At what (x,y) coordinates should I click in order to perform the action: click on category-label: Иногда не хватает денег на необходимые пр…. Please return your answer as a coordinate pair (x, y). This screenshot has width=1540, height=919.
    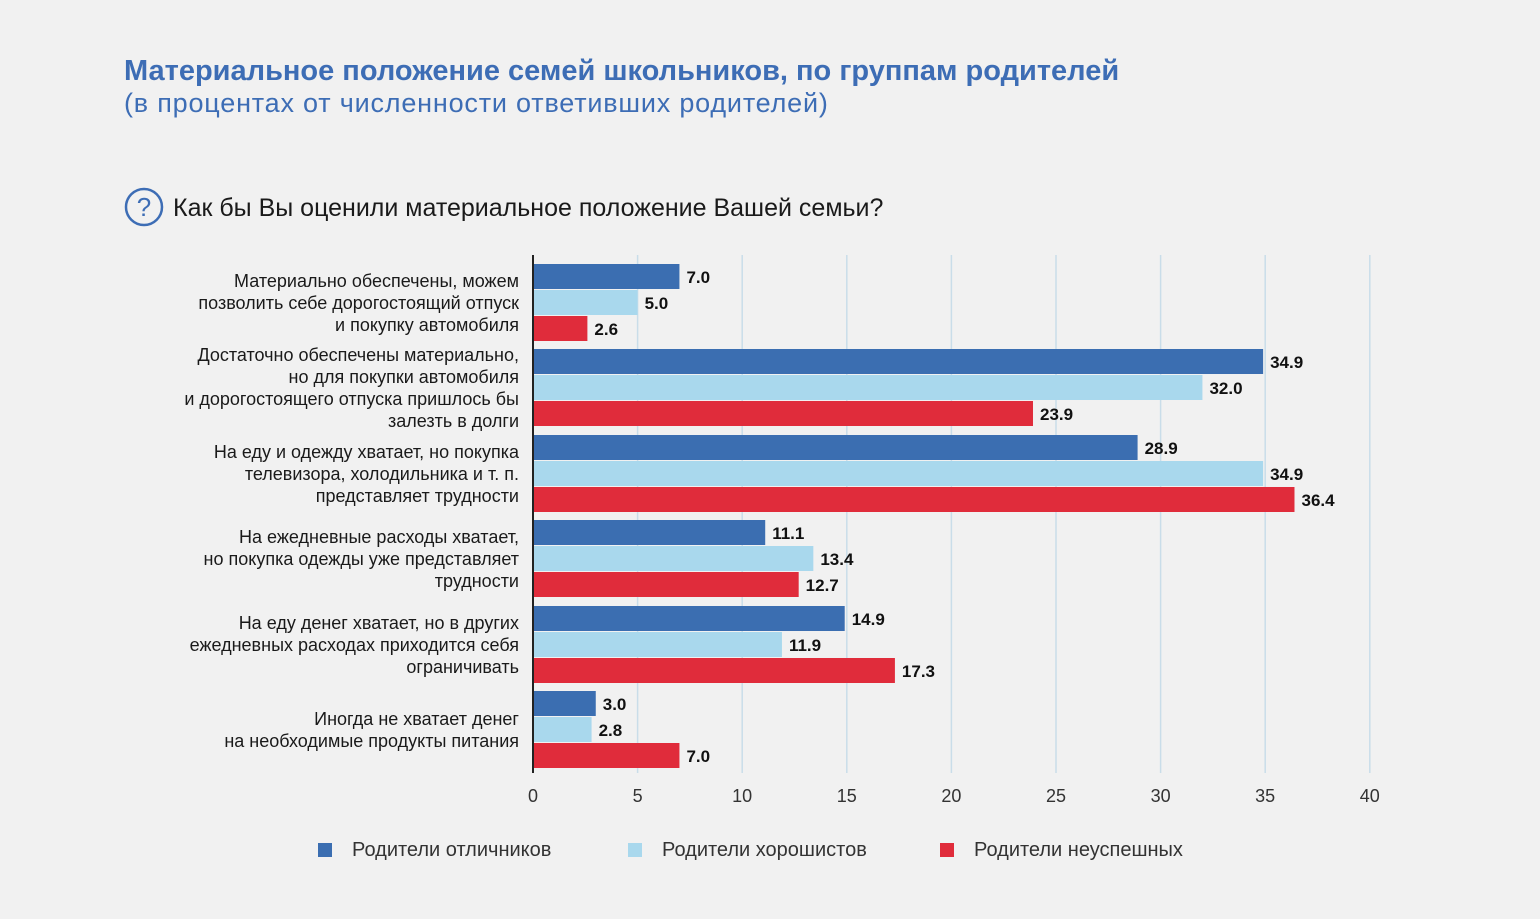
    Looking at the image, I should click on (371, 730).